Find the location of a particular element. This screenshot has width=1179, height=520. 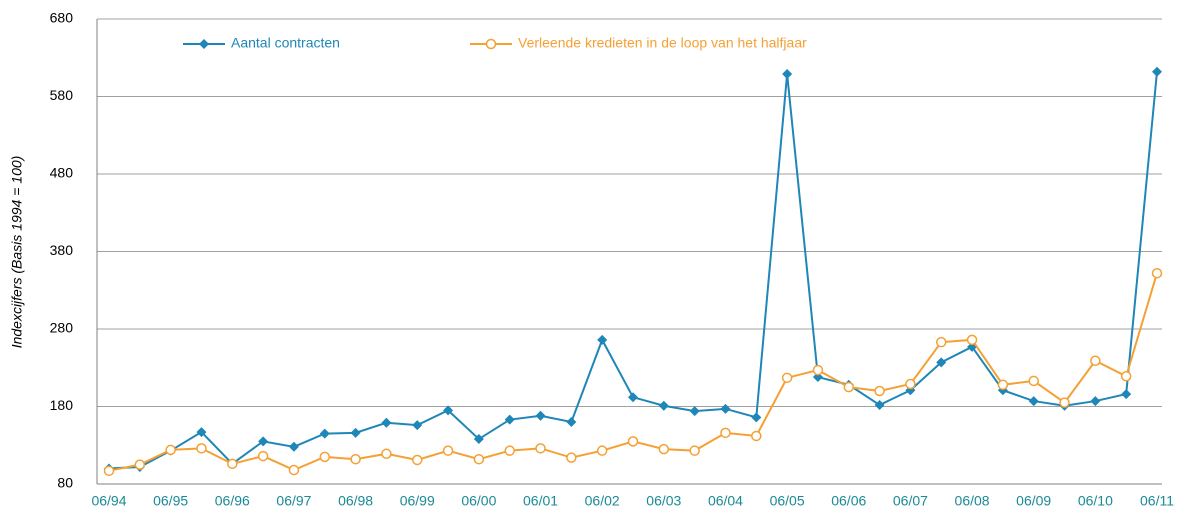

x-tick-label: 06/00 is located at coordinates (478, 501).